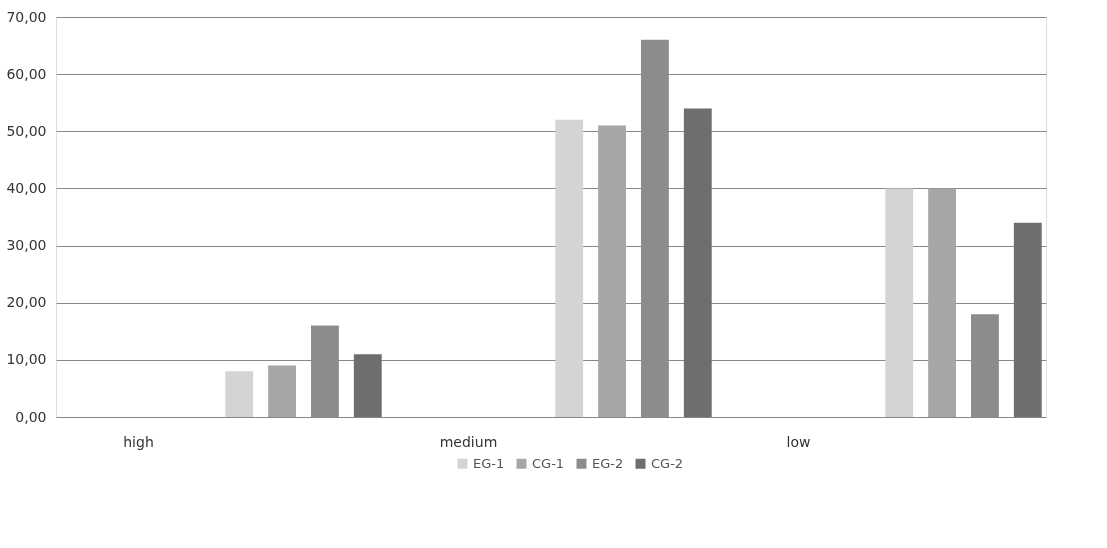  Describe the element at coordinates (31, 416) in the screenshot. I see `y-tick-label: 0,00` at that location.